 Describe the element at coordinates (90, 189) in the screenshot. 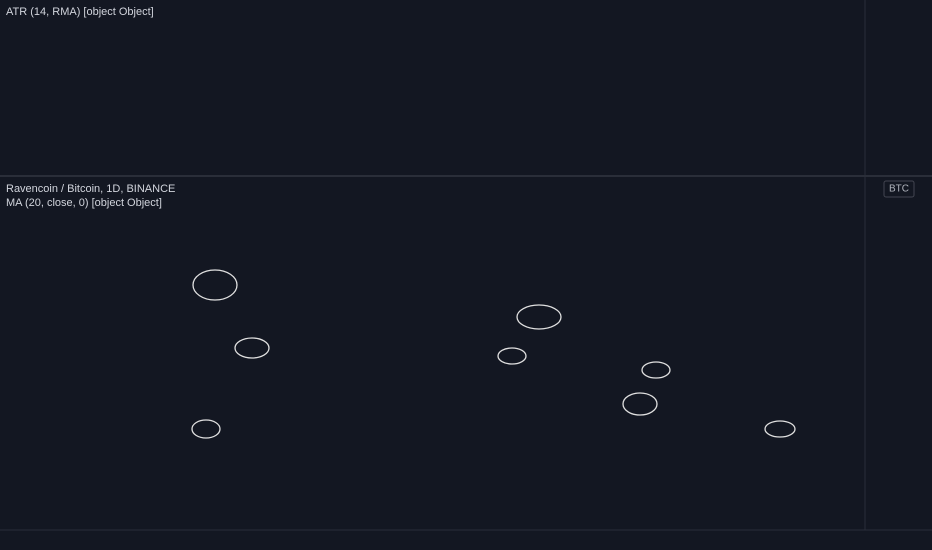

I see `price-title: Ravencoin / Bitcoin, 1D, BINANCE` at that location.